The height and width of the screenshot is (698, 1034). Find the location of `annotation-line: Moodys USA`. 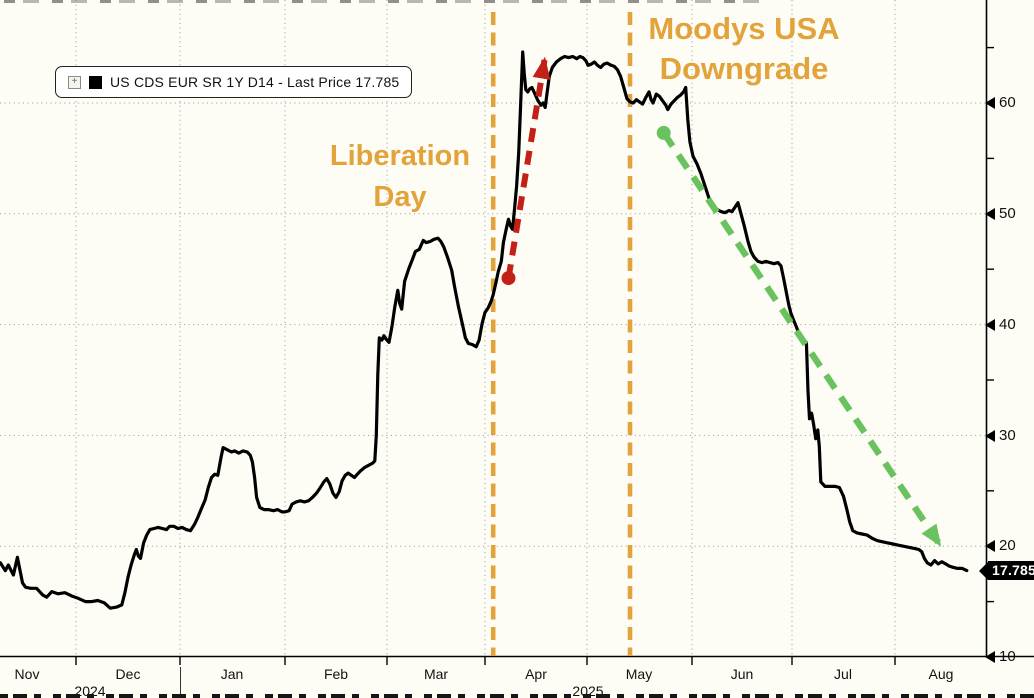

annotation-line: Moodys USA is located at coordinates (744, 28).